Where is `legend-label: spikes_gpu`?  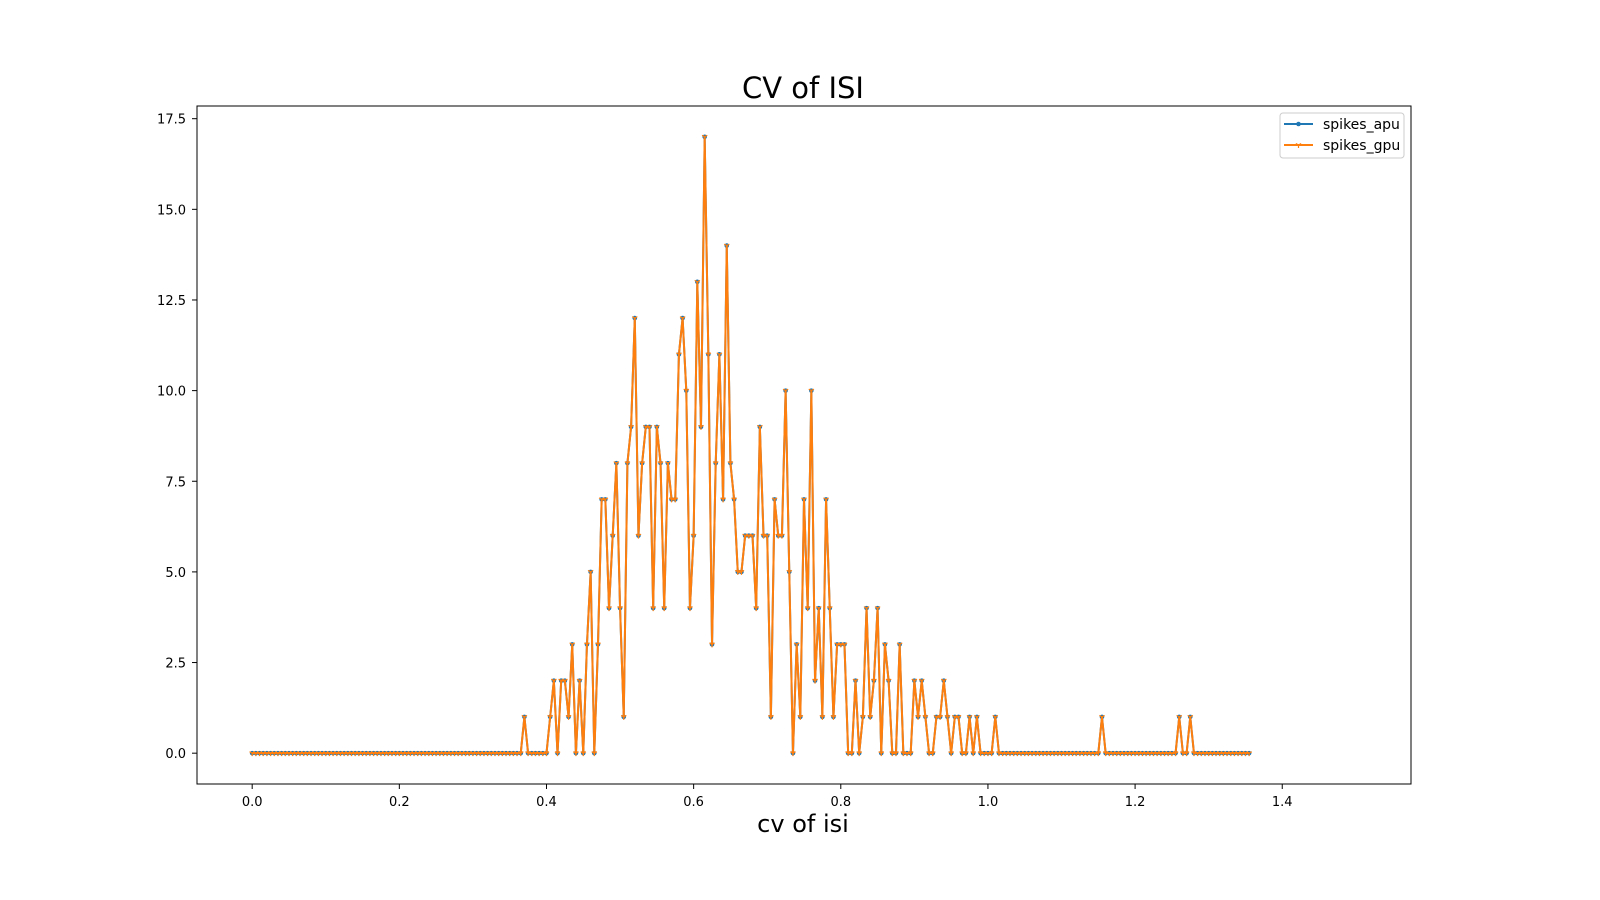
legend-label: spikes_gpu is located at coordinates (1361, 146).